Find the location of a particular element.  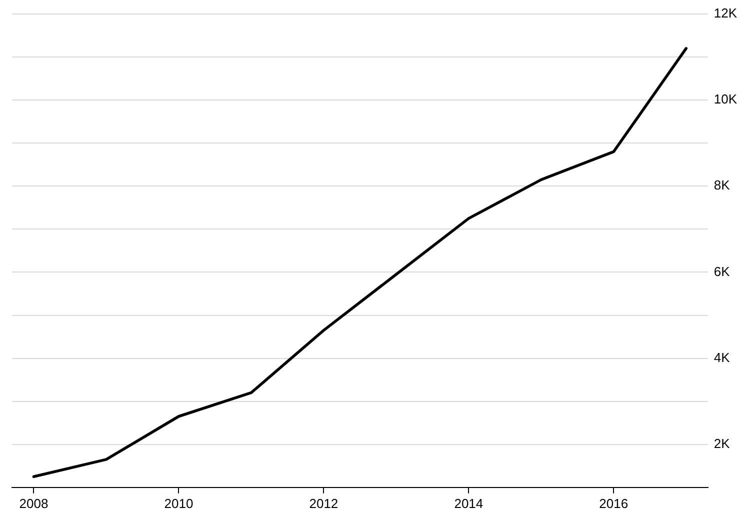

y-tick-label: 4K is located at coordinates (722, 357).